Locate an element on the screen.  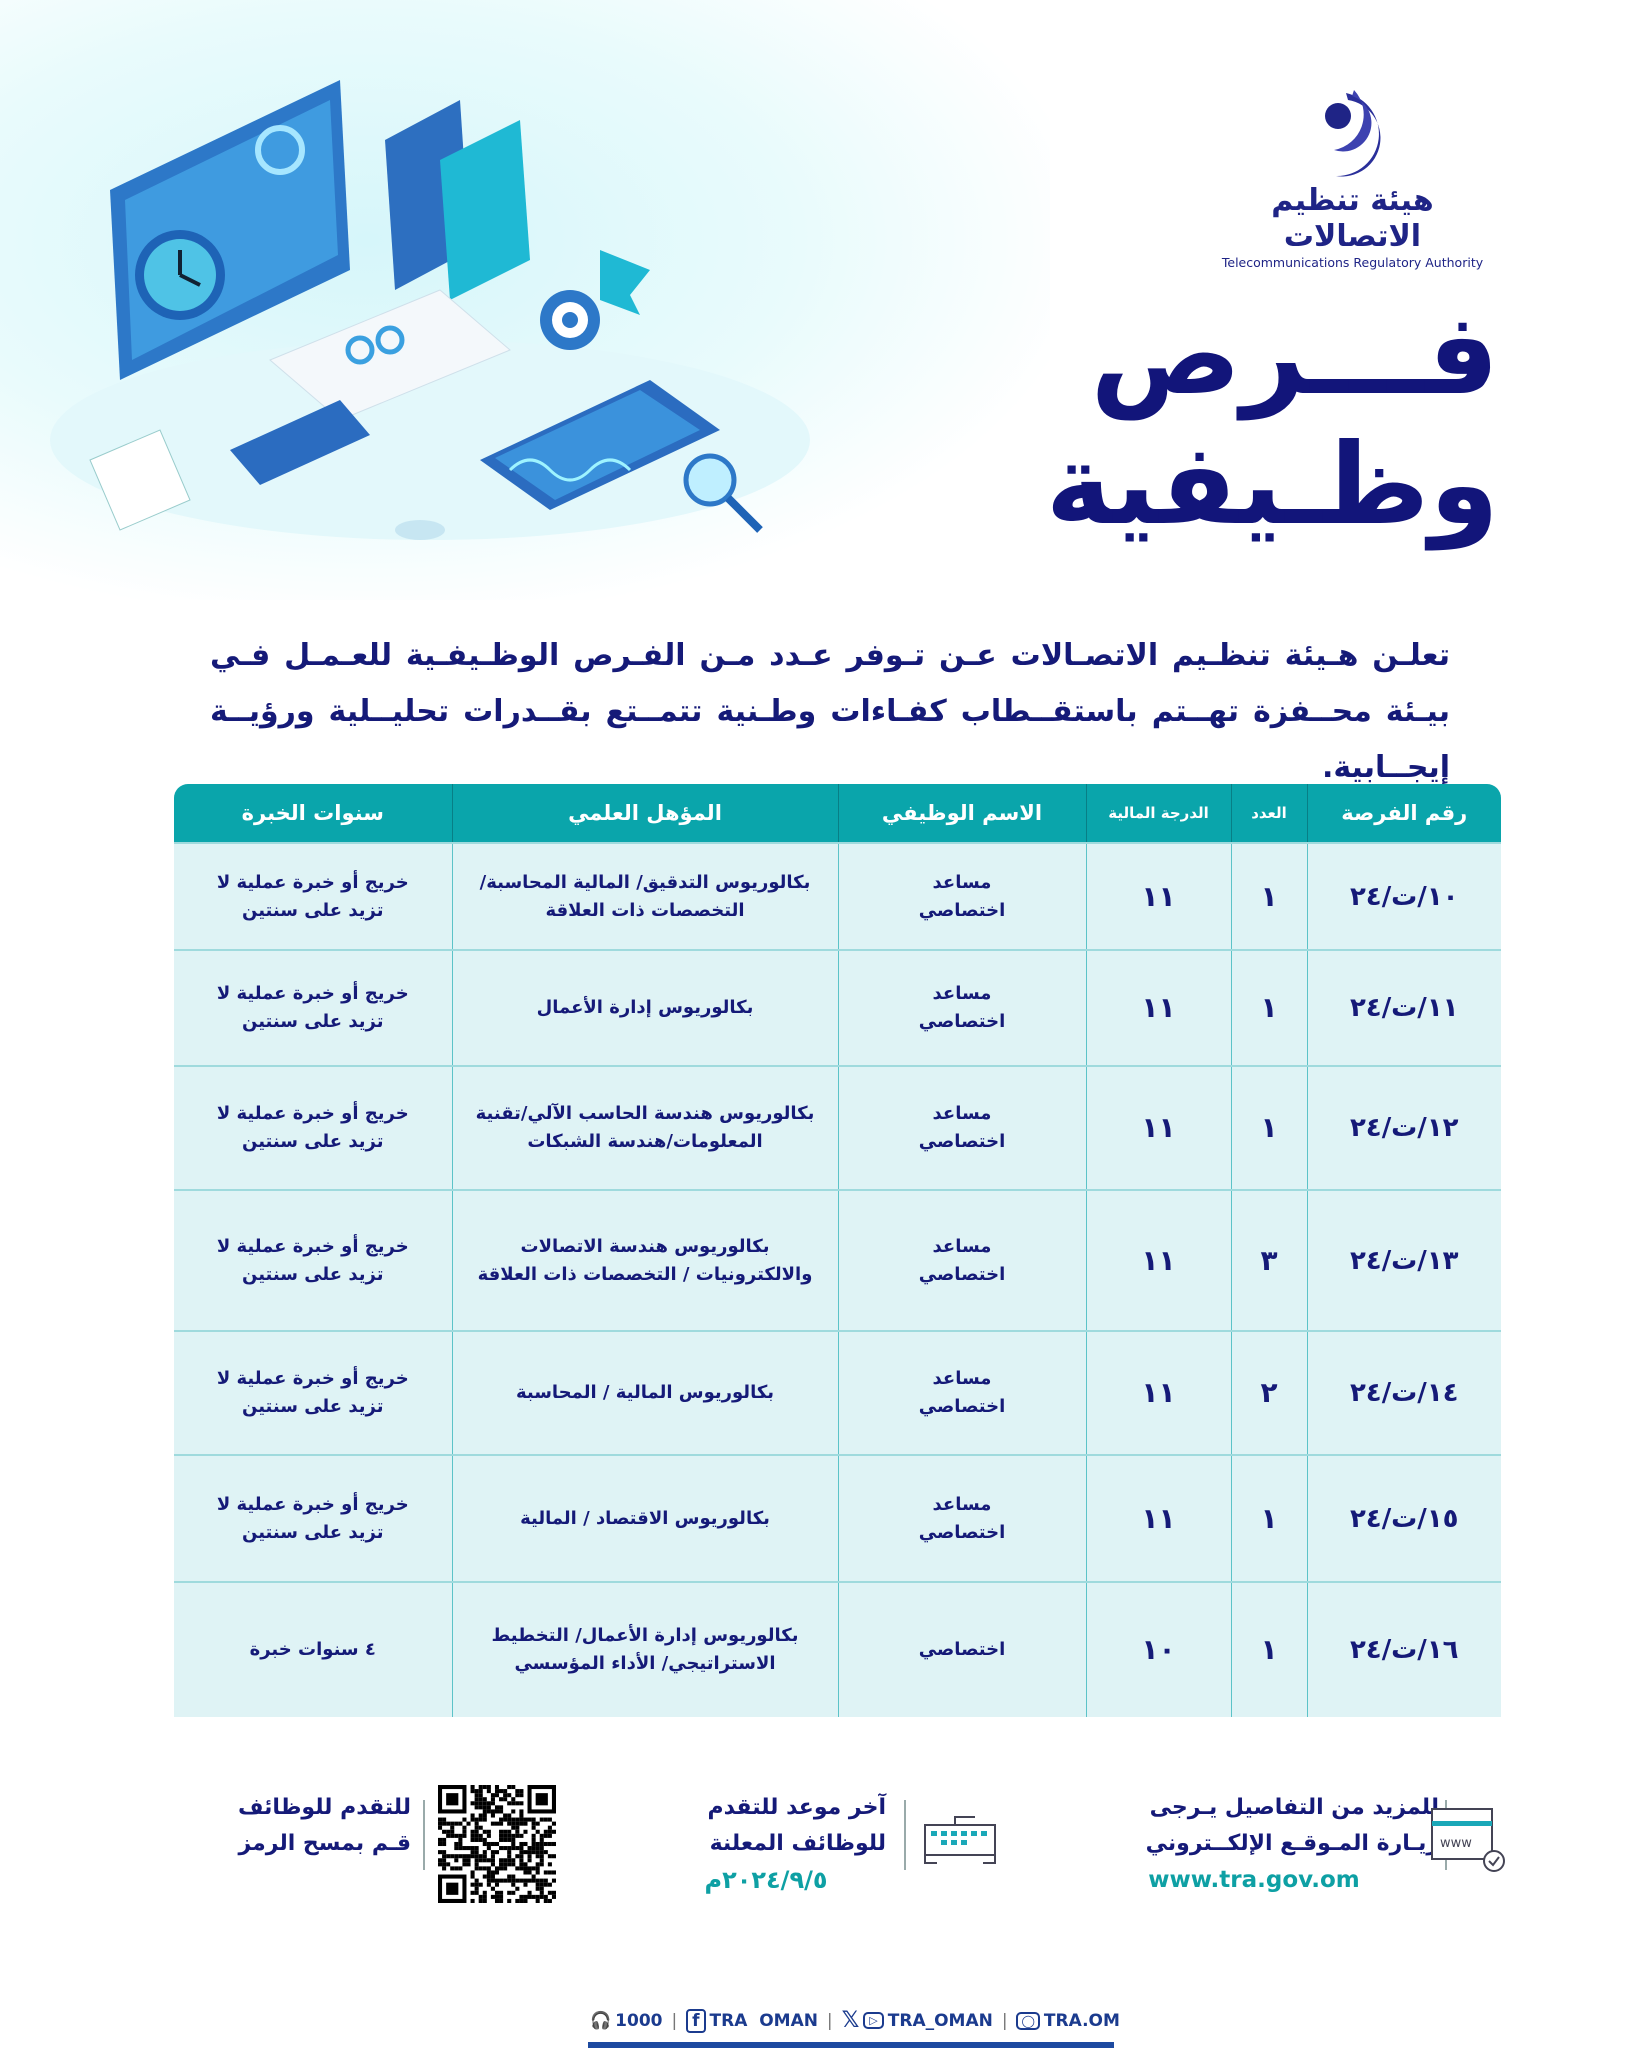
deadline-date: ٢٠٢٤/٩/٥م is located at coordinates (766, 1880).